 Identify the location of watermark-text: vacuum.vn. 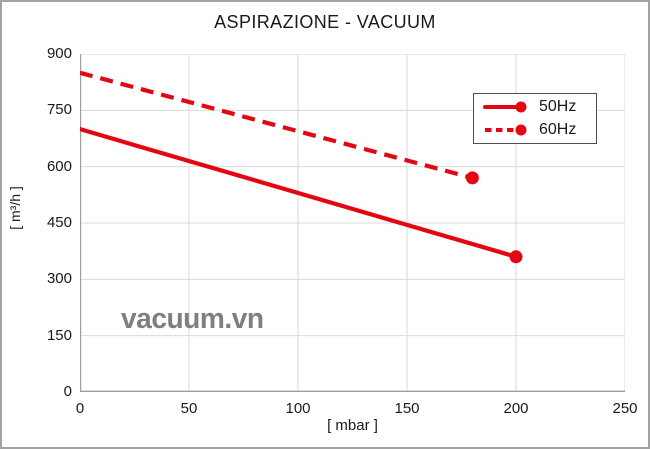
(192, 319).